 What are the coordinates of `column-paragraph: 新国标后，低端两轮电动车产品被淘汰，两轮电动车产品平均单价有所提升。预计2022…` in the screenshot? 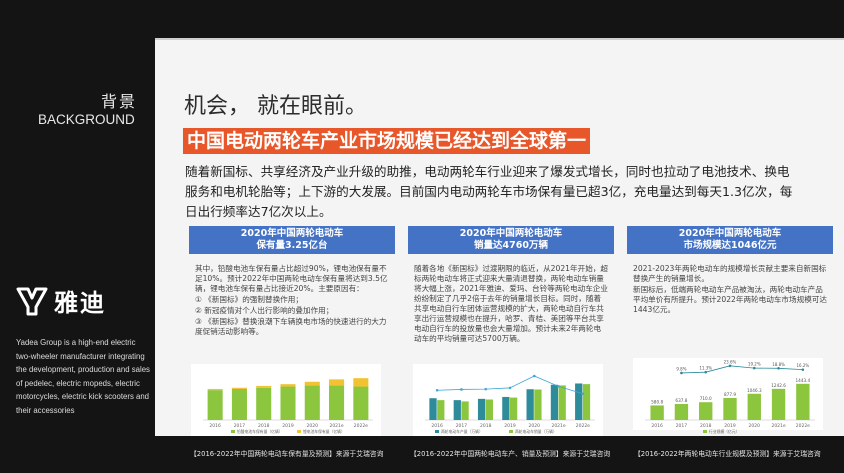 It's located at (730, 299).